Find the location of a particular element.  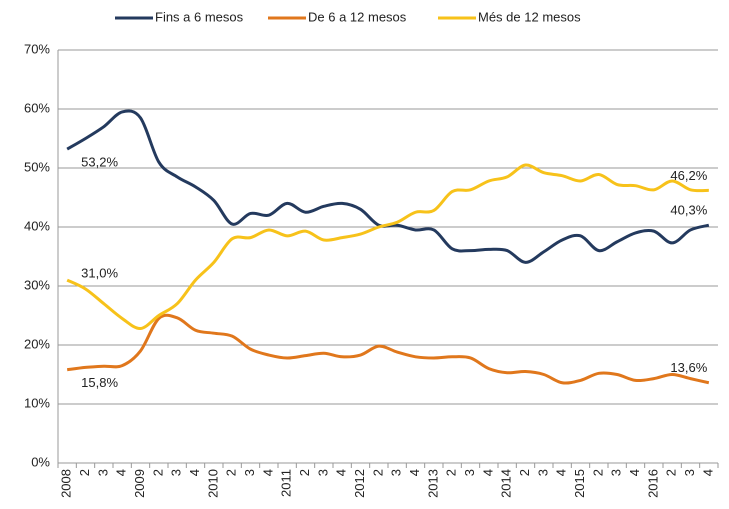

x-tick-label: 2010 is located at coordinates (212, 483).